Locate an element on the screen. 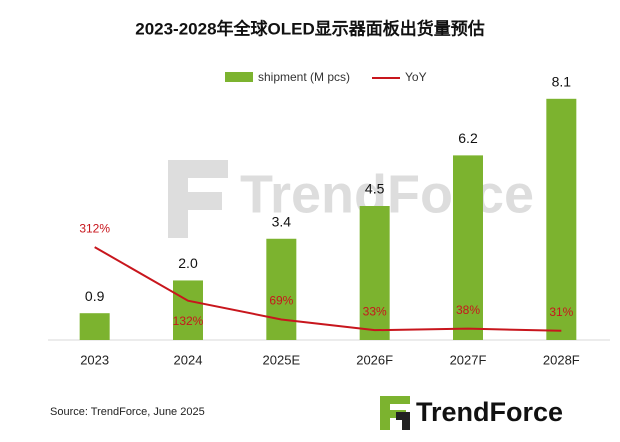  source: Source: TrendForce, June 2025 is located at coordinates (127, 412).